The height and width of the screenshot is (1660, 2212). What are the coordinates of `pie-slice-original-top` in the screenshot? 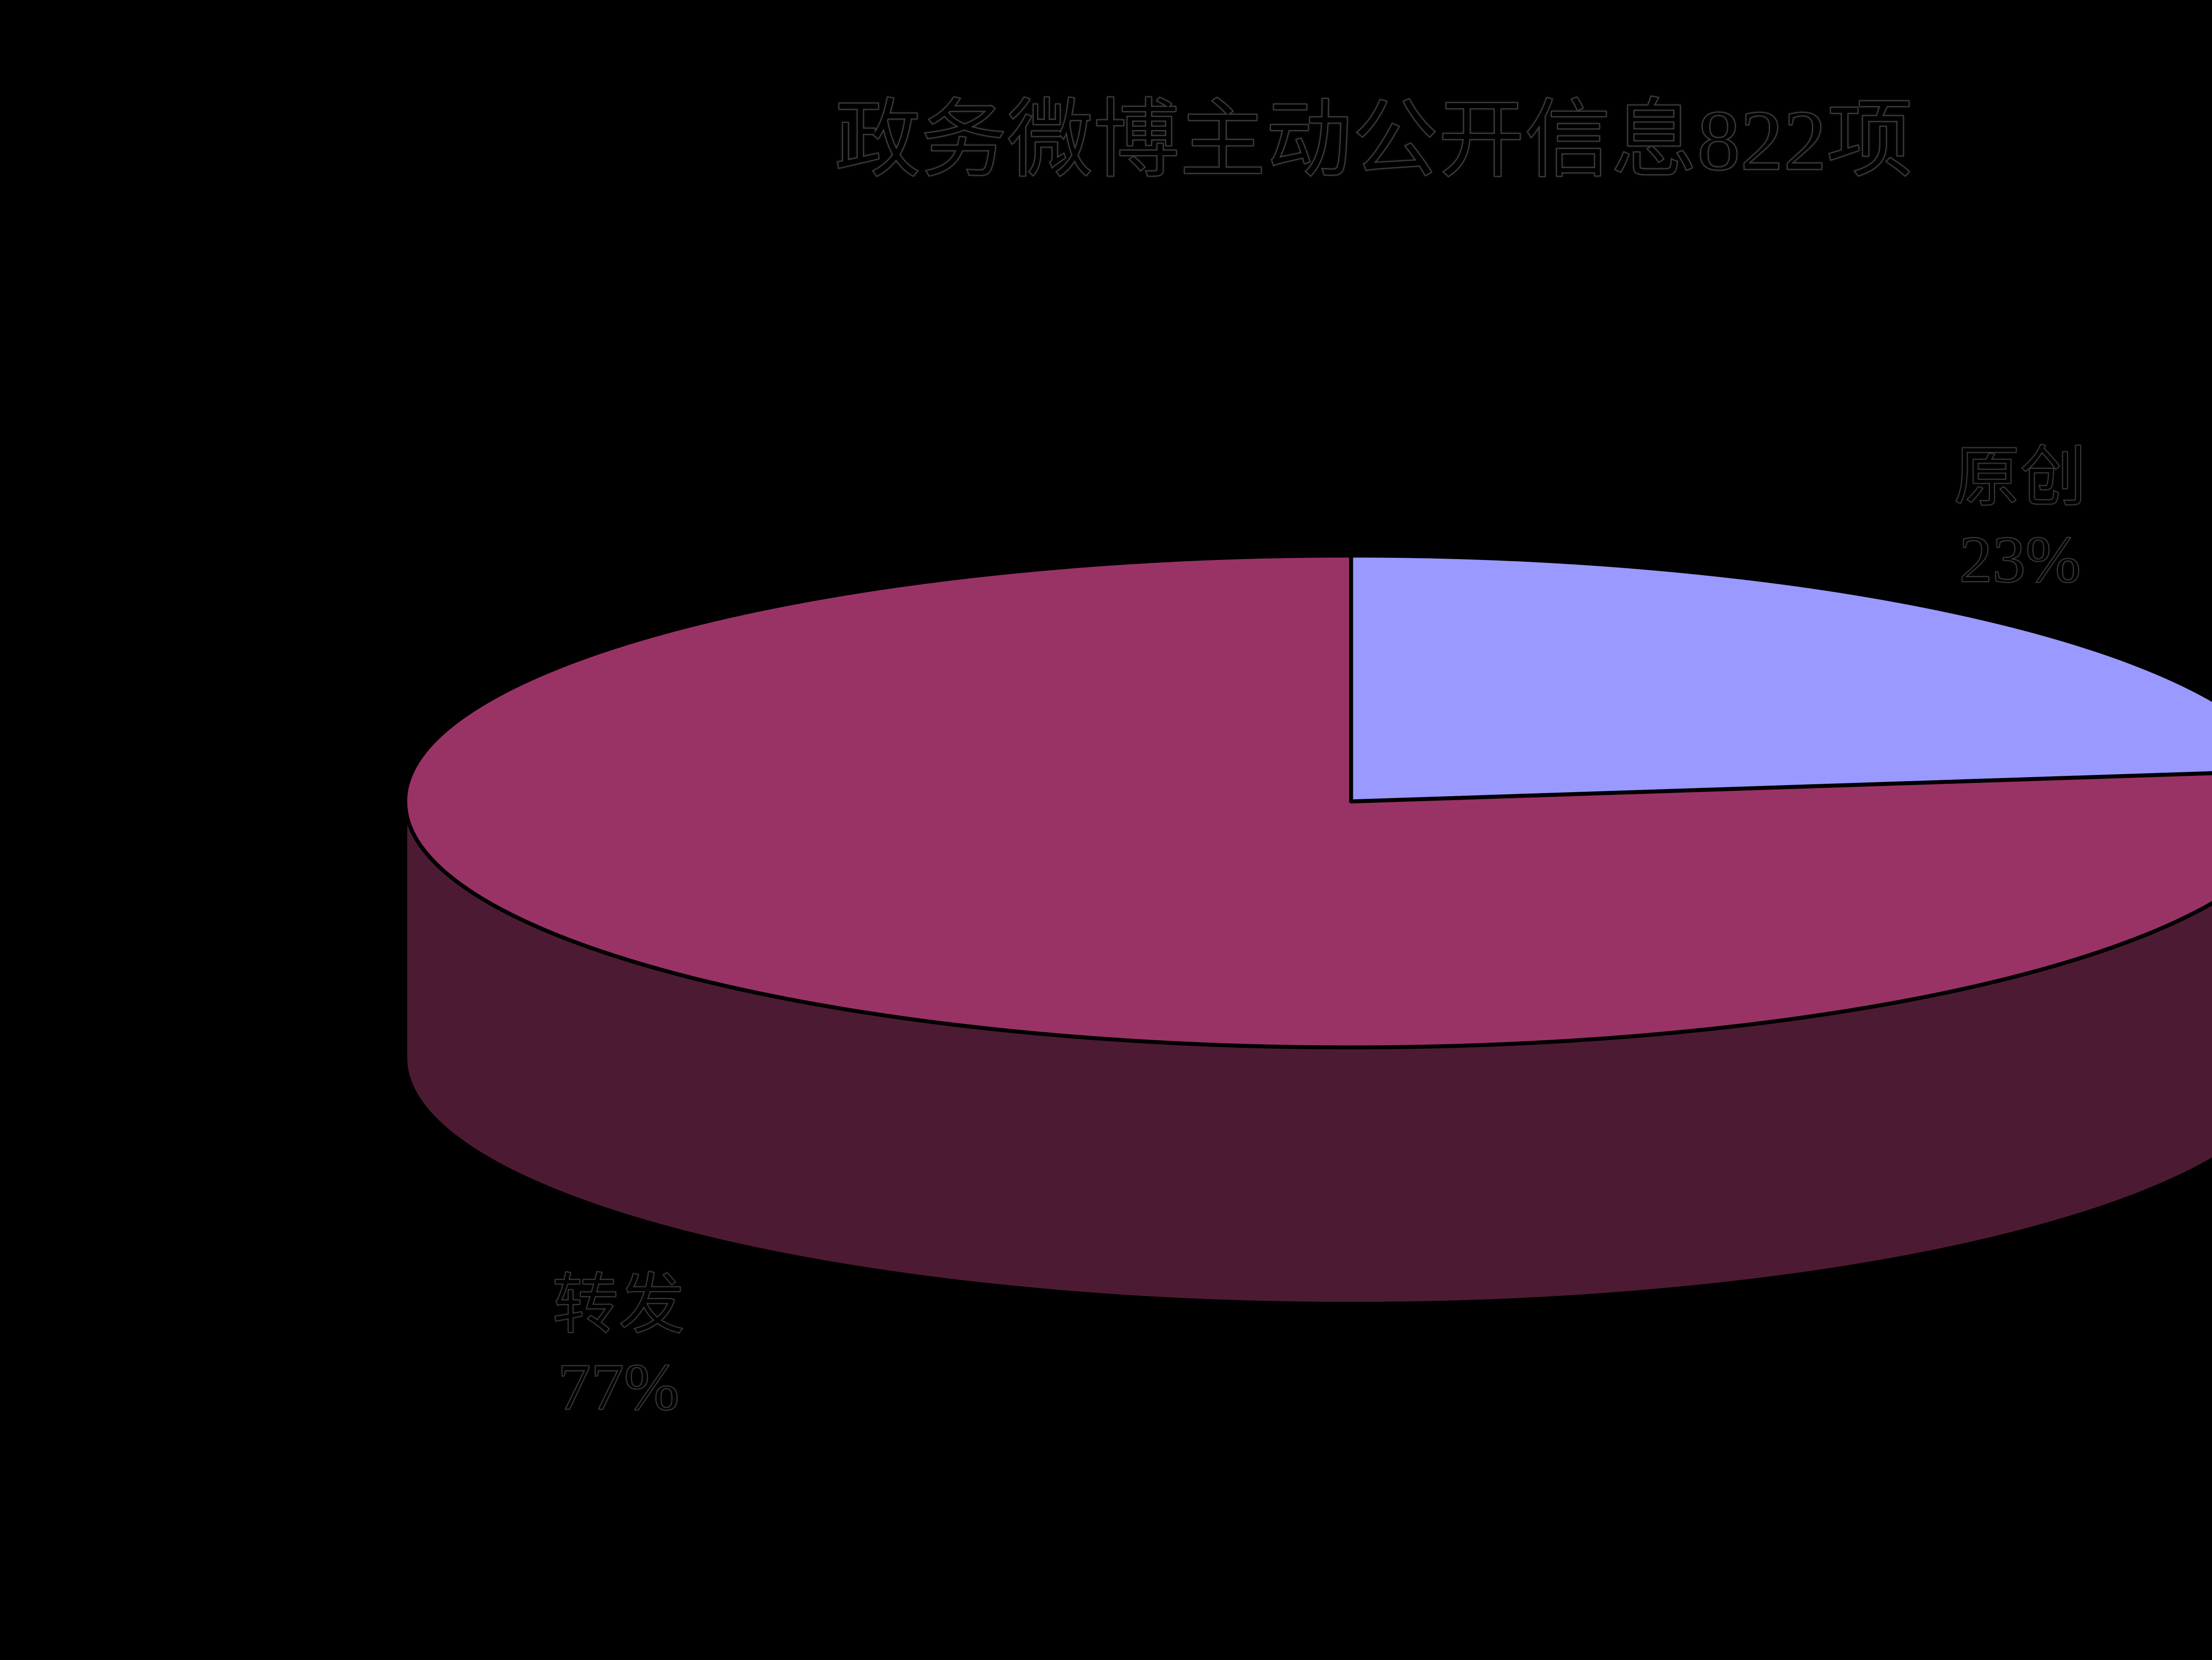 It's located at (1781, 678).